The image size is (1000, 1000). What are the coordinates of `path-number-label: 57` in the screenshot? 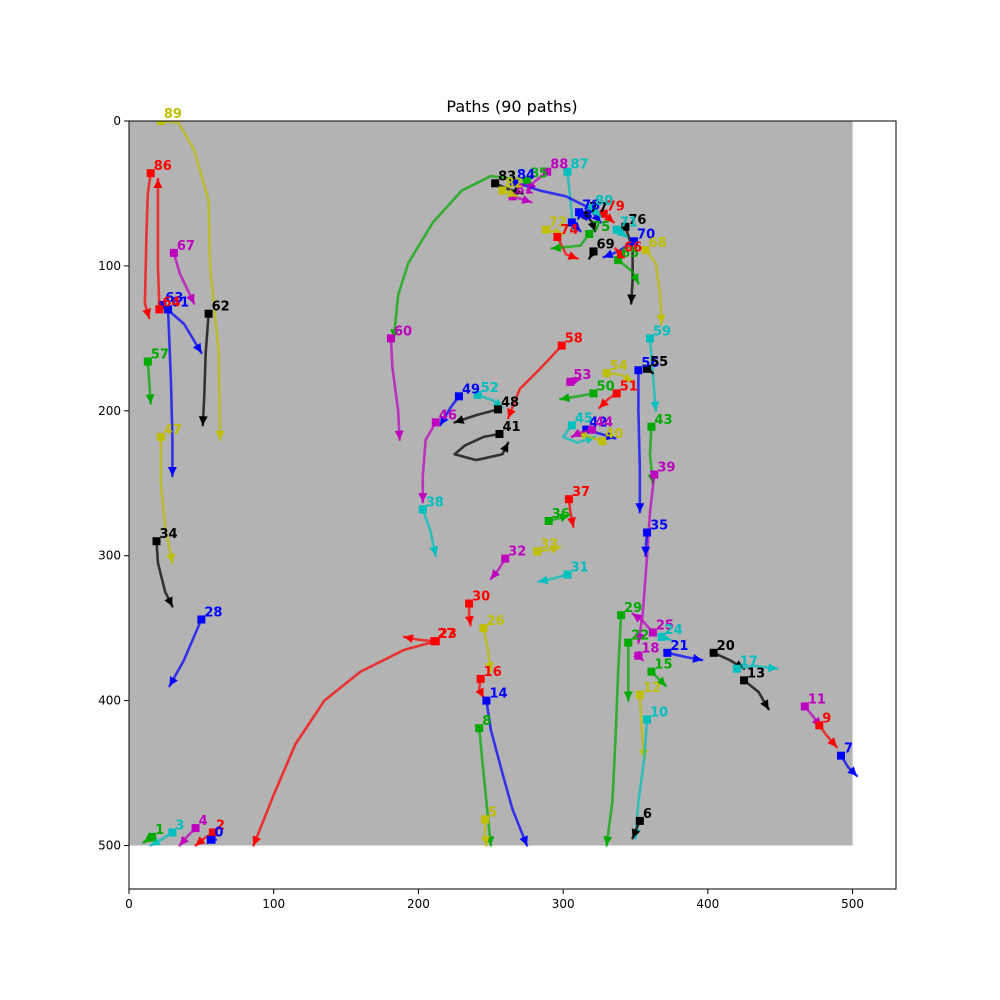 It's located at (160, 355).